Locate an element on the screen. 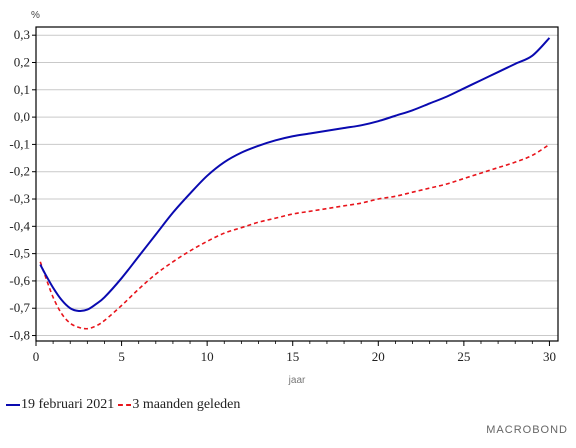  legend: 19 februari 2021 3 maanden geleden is located at coordinates (125, 405).